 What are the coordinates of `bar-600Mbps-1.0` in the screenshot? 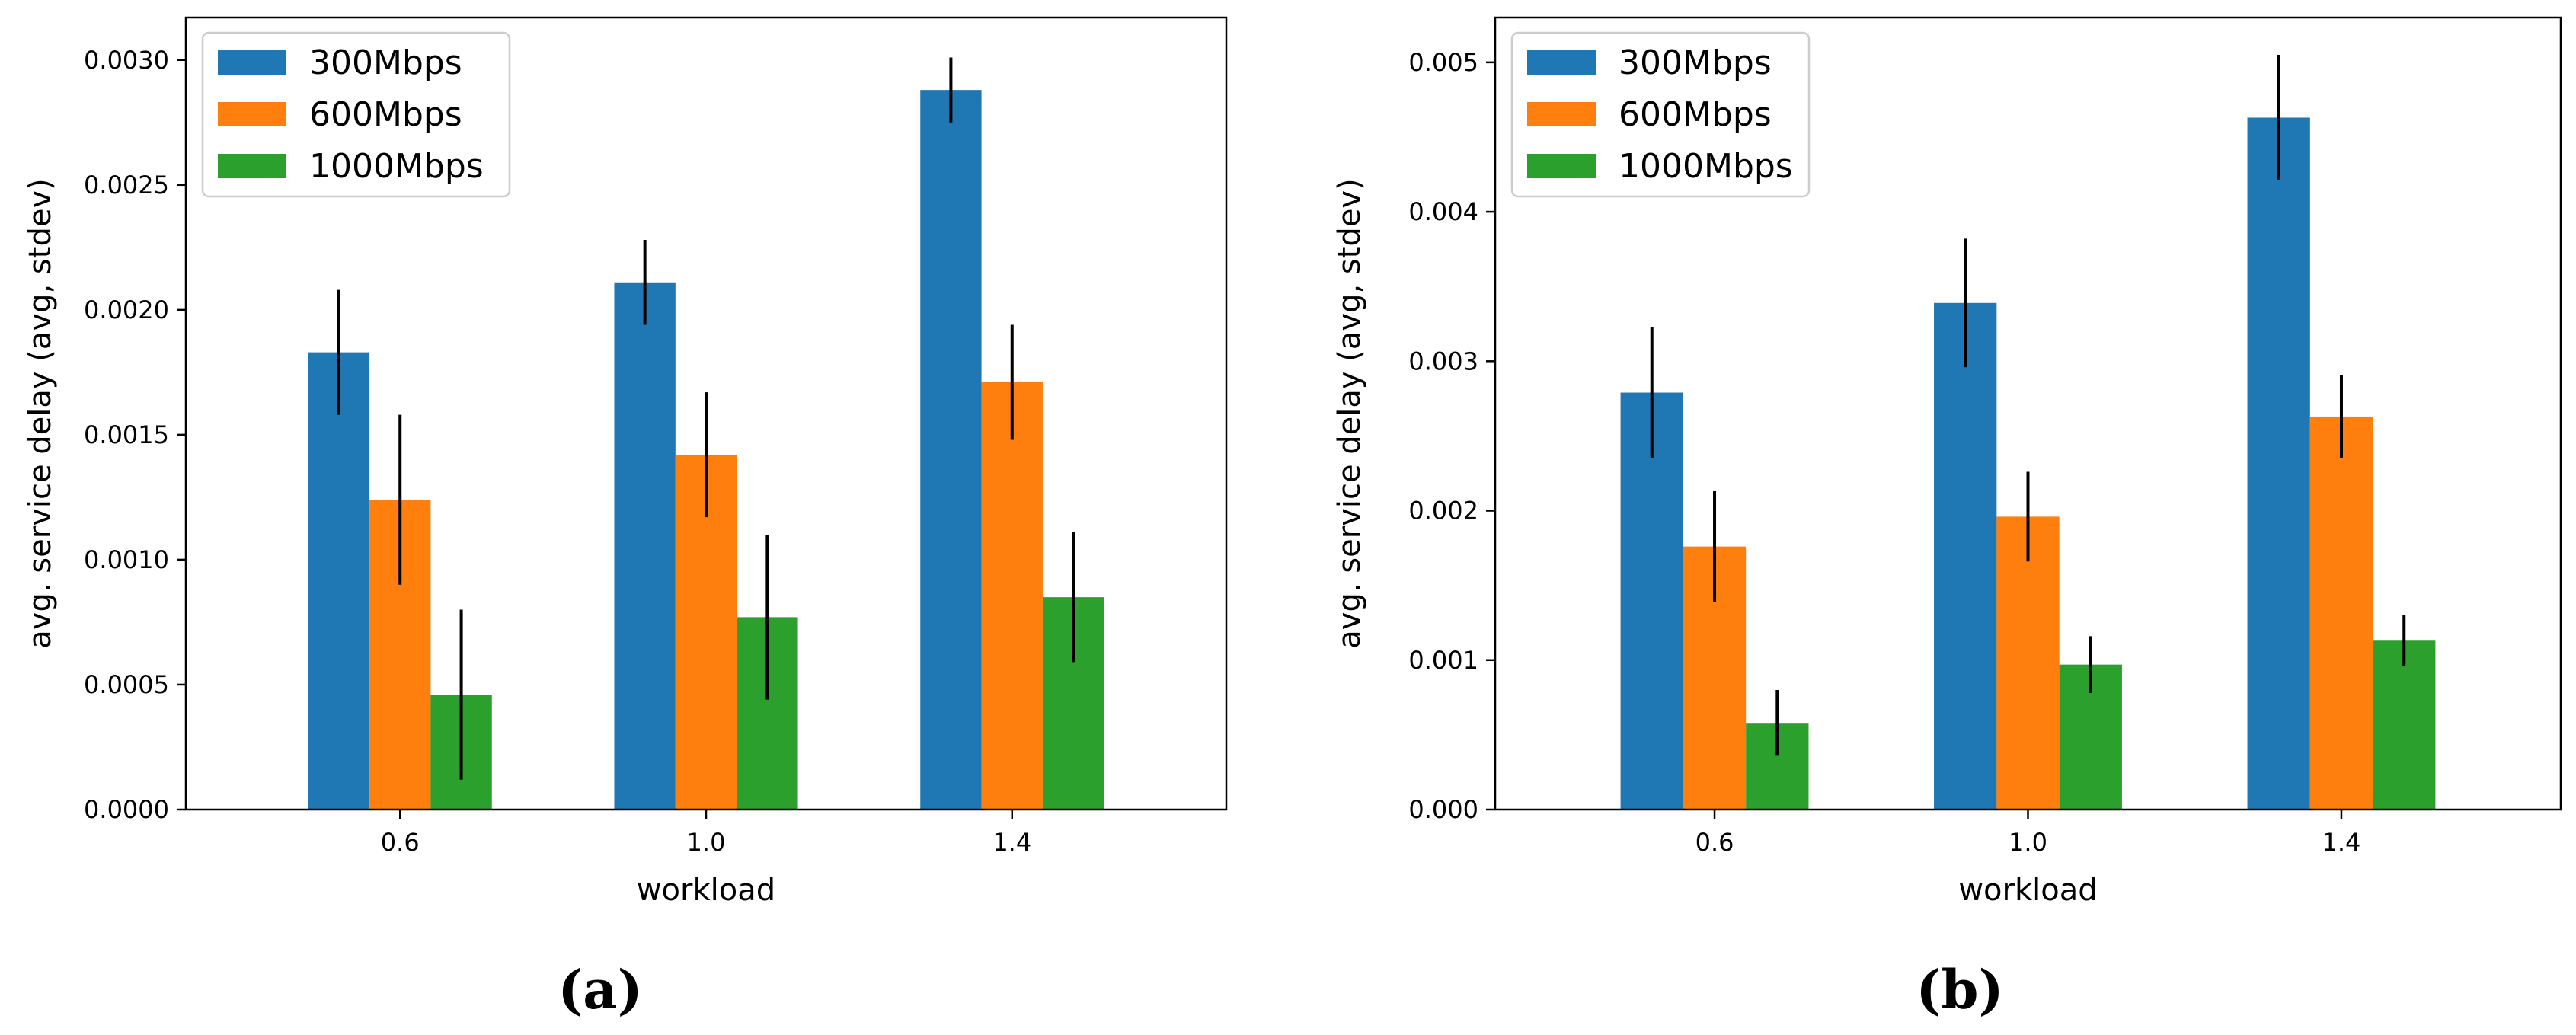 It's located at (2028, 663).